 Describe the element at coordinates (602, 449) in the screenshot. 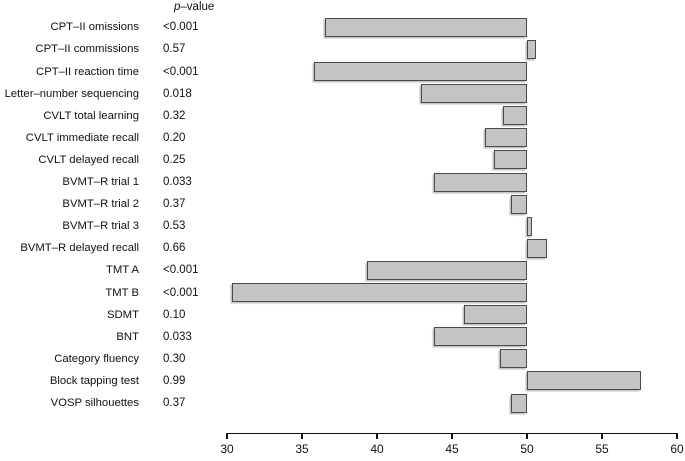

I see `x-axis-tick-label: 55` at that location.